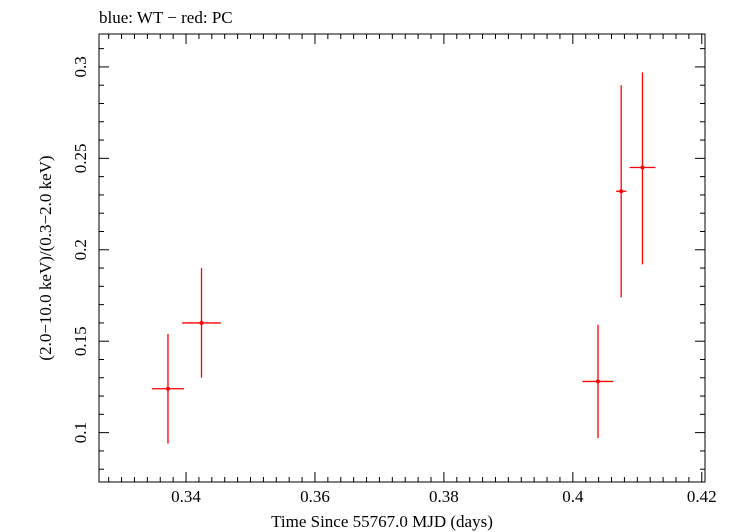  Describe the element at coordinates (80, 66) in the screenshot. I see `y-tick-label: 0.3` at that location.